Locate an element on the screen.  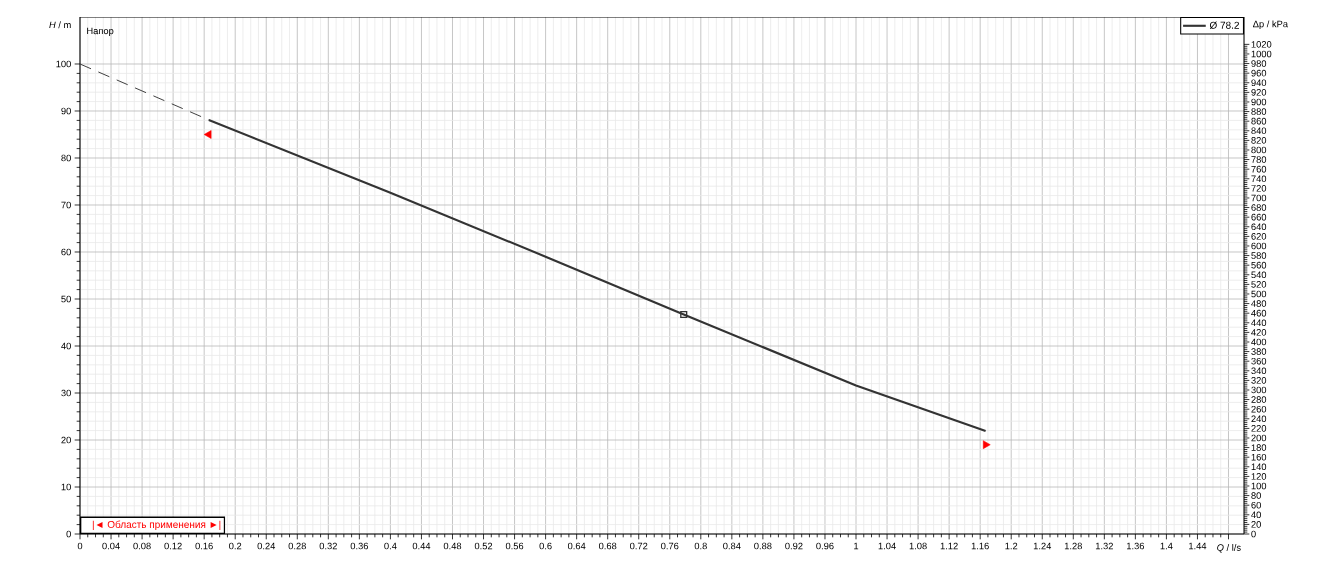
y2-tick-label: 240 is located at coordinates (1259, 419).